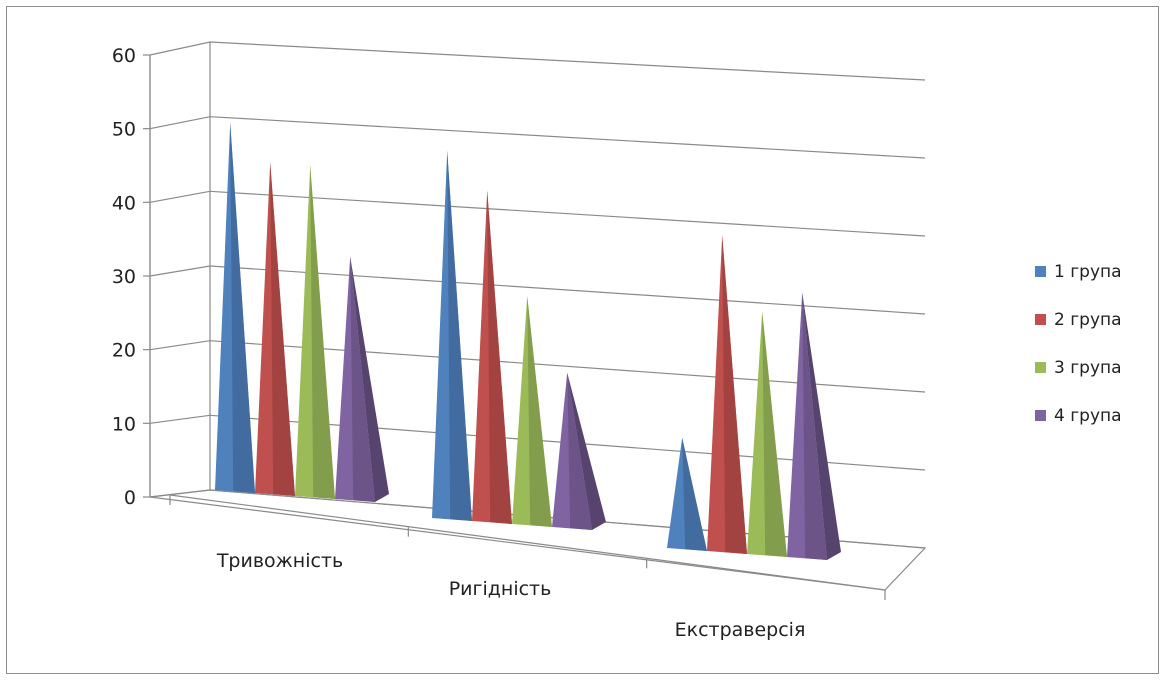 The height and width of the screenshot is (680, 1165). I want to click on legend-label: 4 група, so click(1088, 416).